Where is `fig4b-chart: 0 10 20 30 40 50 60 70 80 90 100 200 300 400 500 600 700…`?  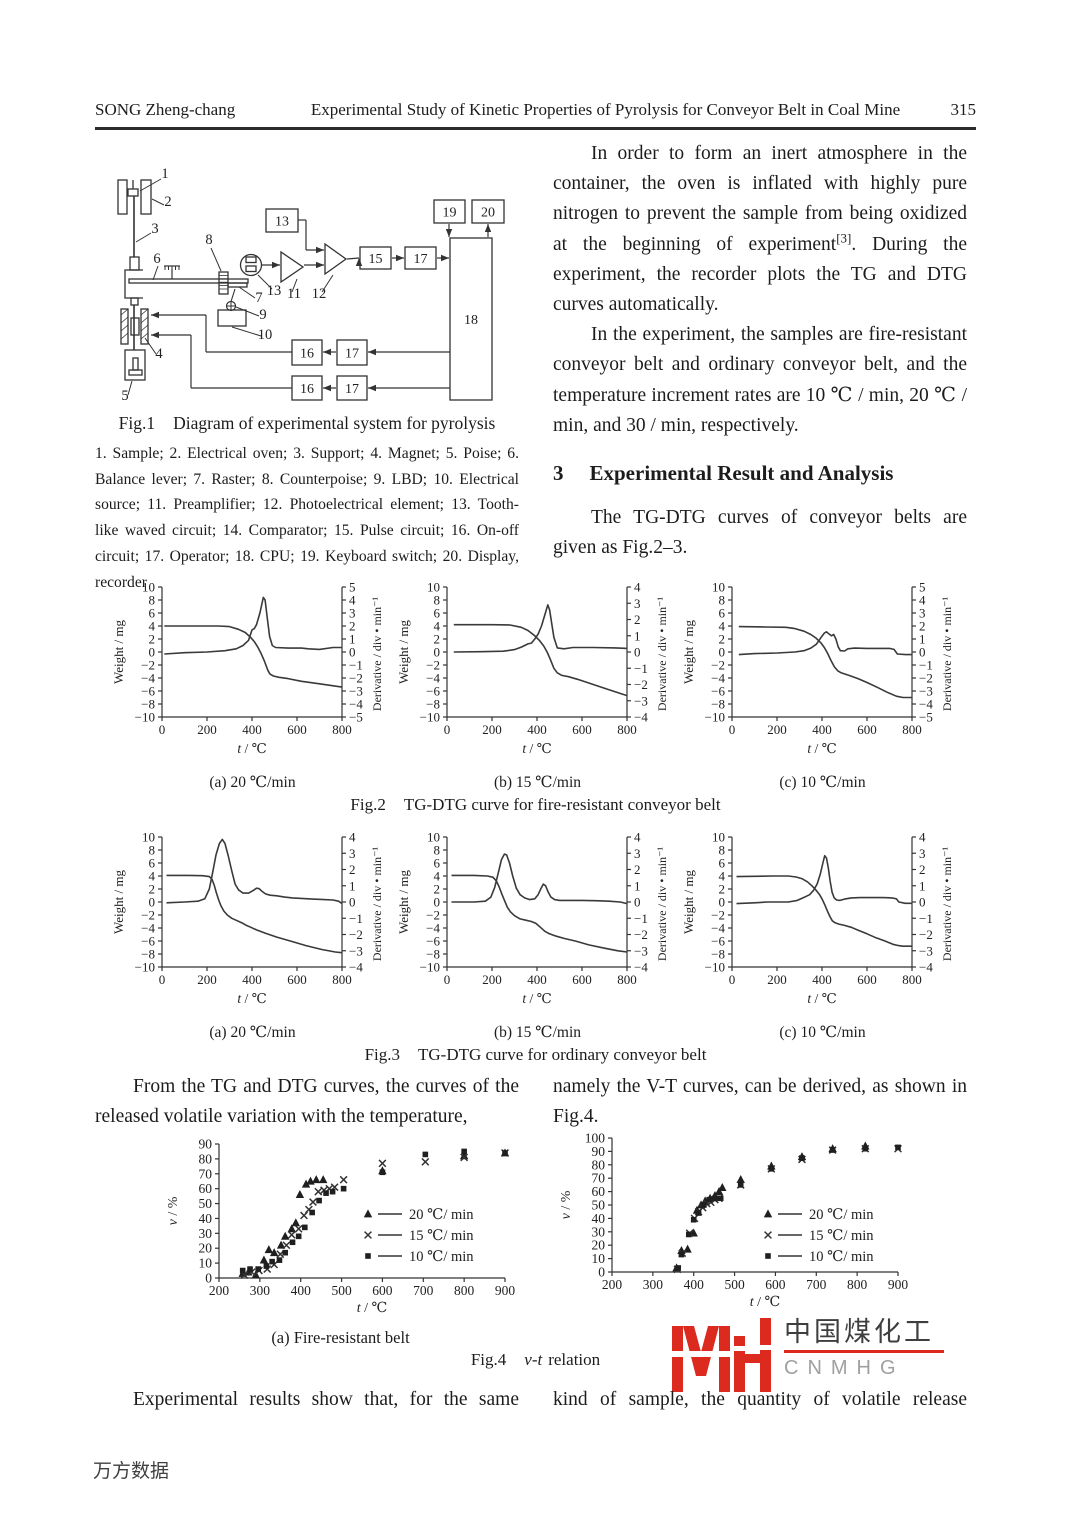
fig4b-chart: 0 10 20 30 40 50 60 70 80 90 100 200 300 400 500 600 700… is located at coordinates (733, 1224).